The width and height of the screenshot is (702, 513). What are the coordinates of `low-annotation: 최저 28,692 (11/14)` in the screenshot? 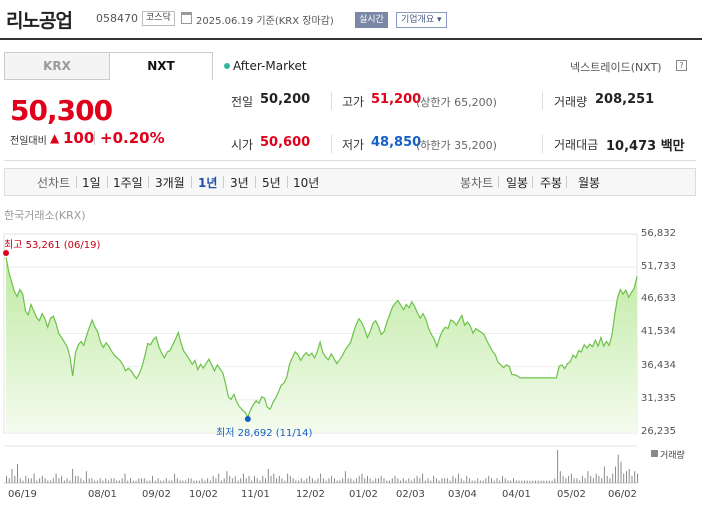 It's located at (264, 433).